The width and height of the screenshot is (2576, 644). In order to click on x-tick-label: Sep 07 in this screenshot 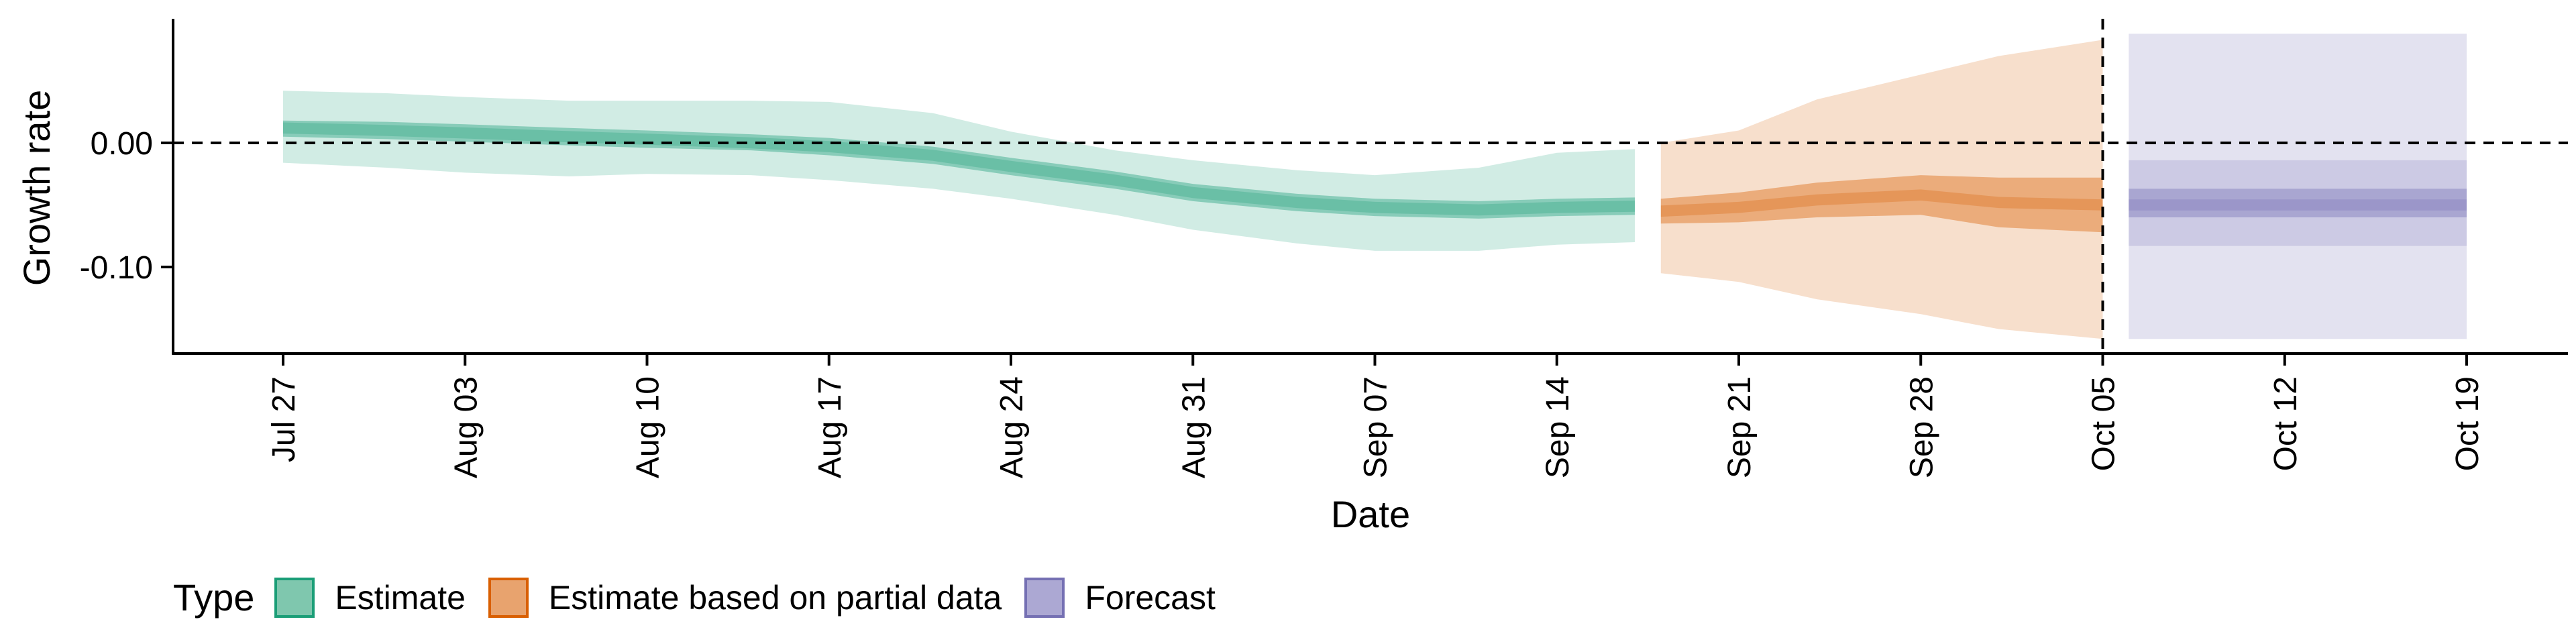, I will do `click(1376, 427)`.